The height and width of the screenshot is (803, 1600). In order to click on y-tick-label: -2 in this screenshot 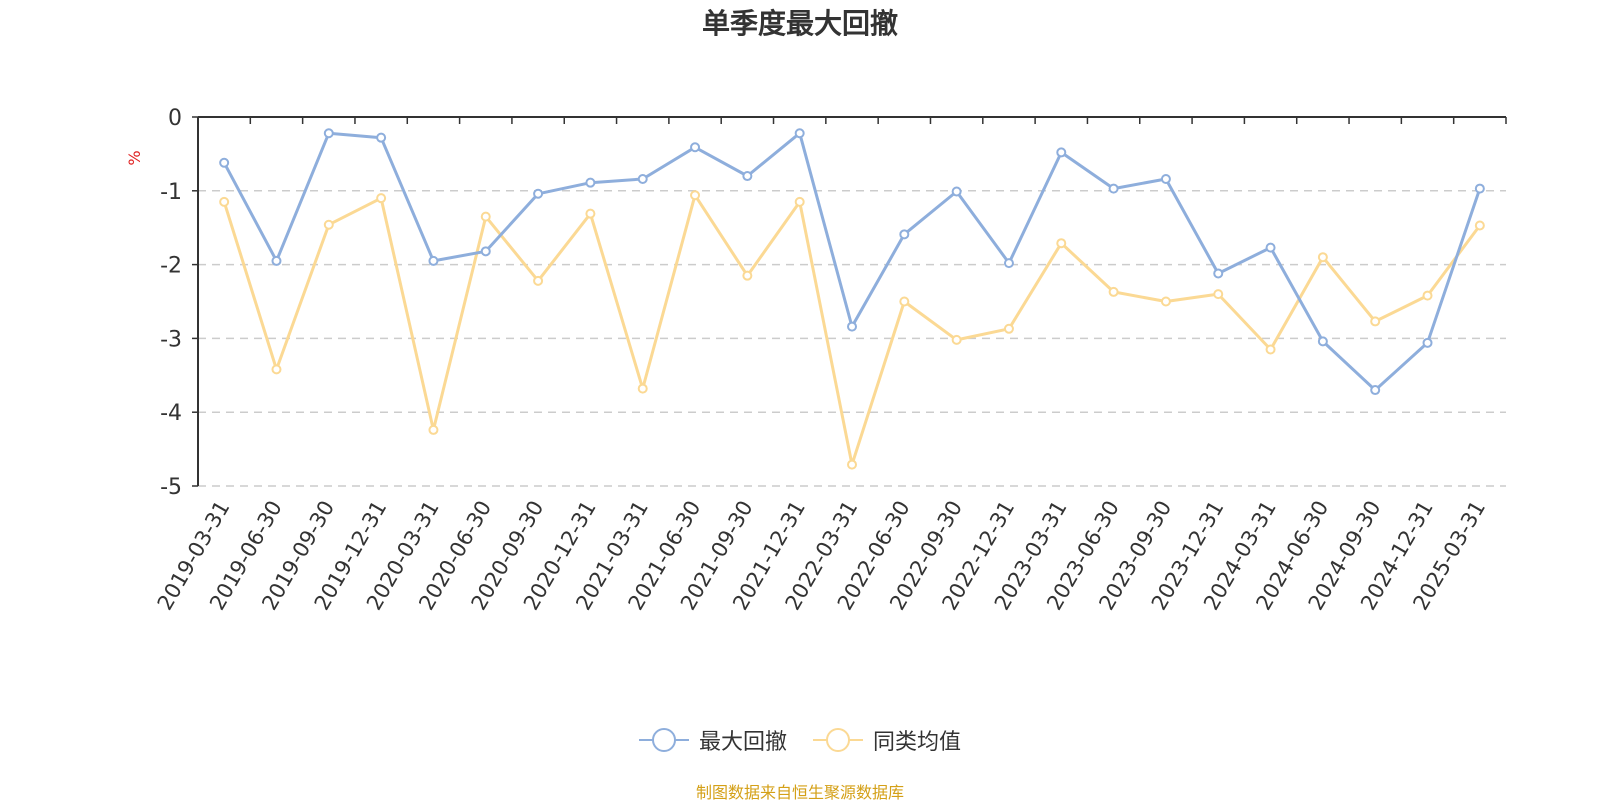, I will do `click(171, 266)`.